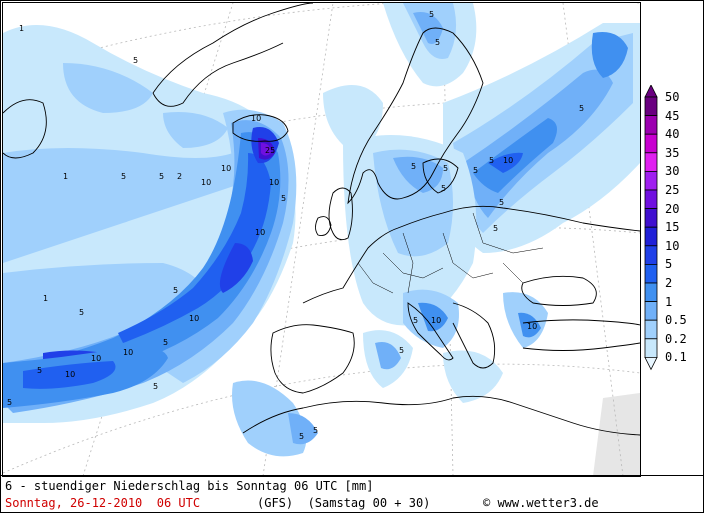 The height and width of the screenshot is (513, 704). What do you see at coordinates (179, 176) in the screenshot?
I see `contour-label: 2` at bounding box center [179, 176].